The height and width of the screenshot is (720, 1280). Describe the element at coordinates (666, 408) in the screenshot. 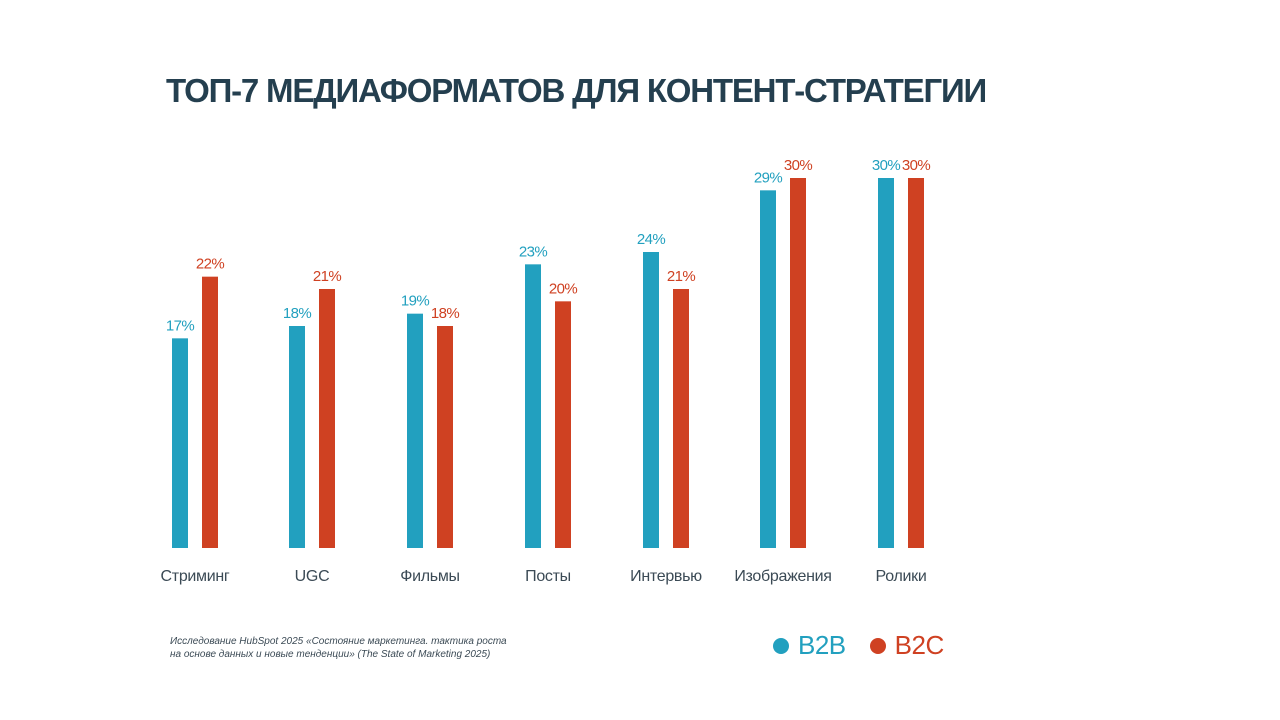

I see `bar-group: 24% 21% Интервью` at that location.